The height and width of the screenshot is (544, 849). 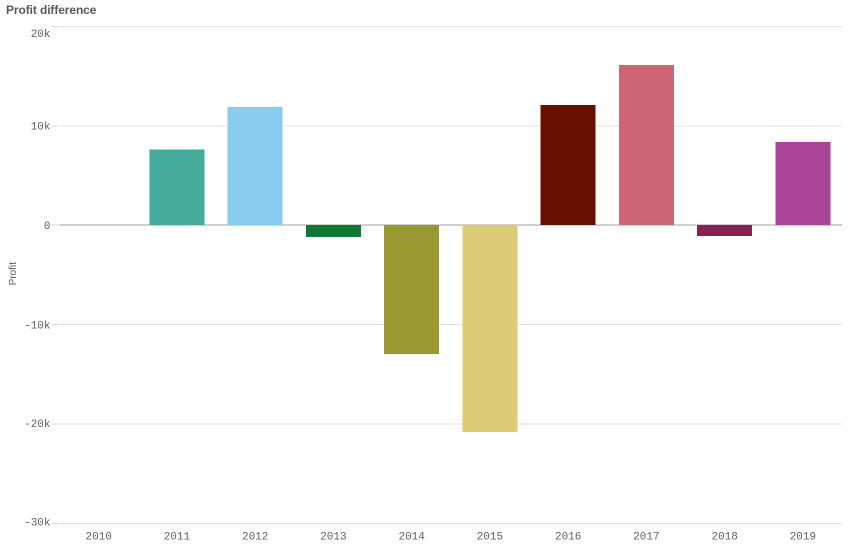 I want to click on svg-text: 20k, so click(x=41, y=35).